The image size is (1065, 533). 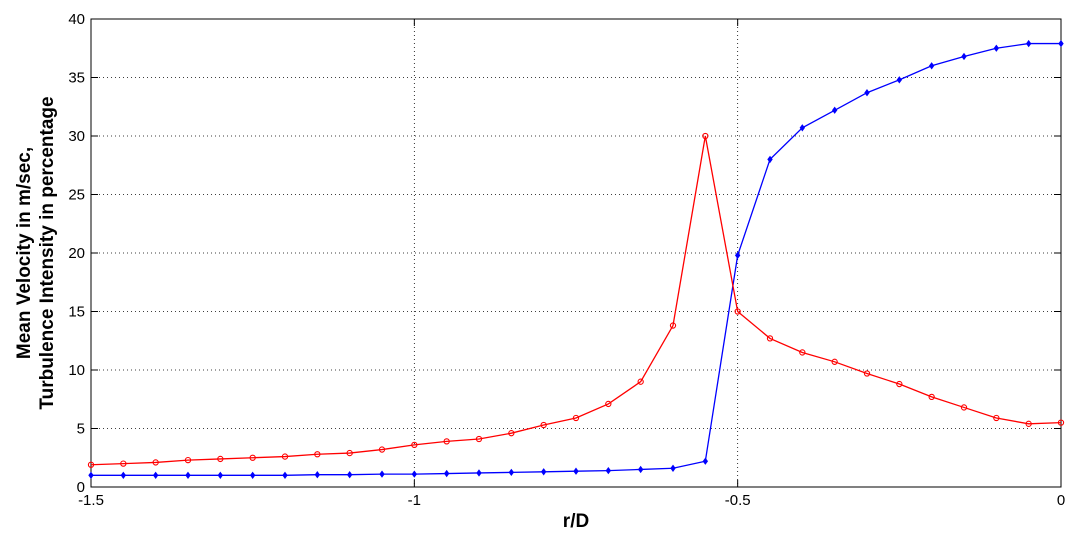 What do you see at coordinates (76, 136) in the screenshot?
I see `y-tick-label: 30` at bounding box center [76, 136].